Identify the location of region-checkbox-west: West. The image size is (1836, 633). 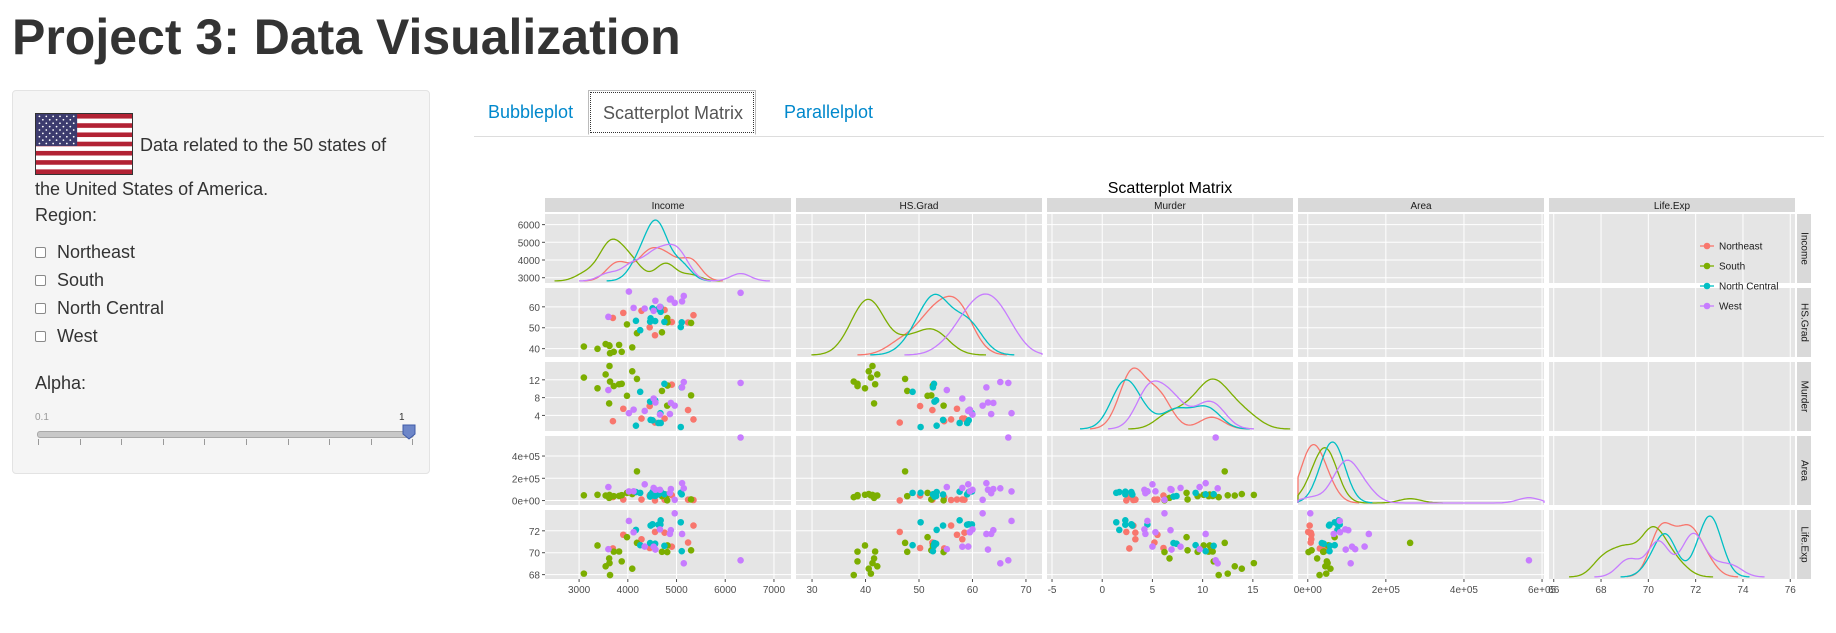
(66, 336).